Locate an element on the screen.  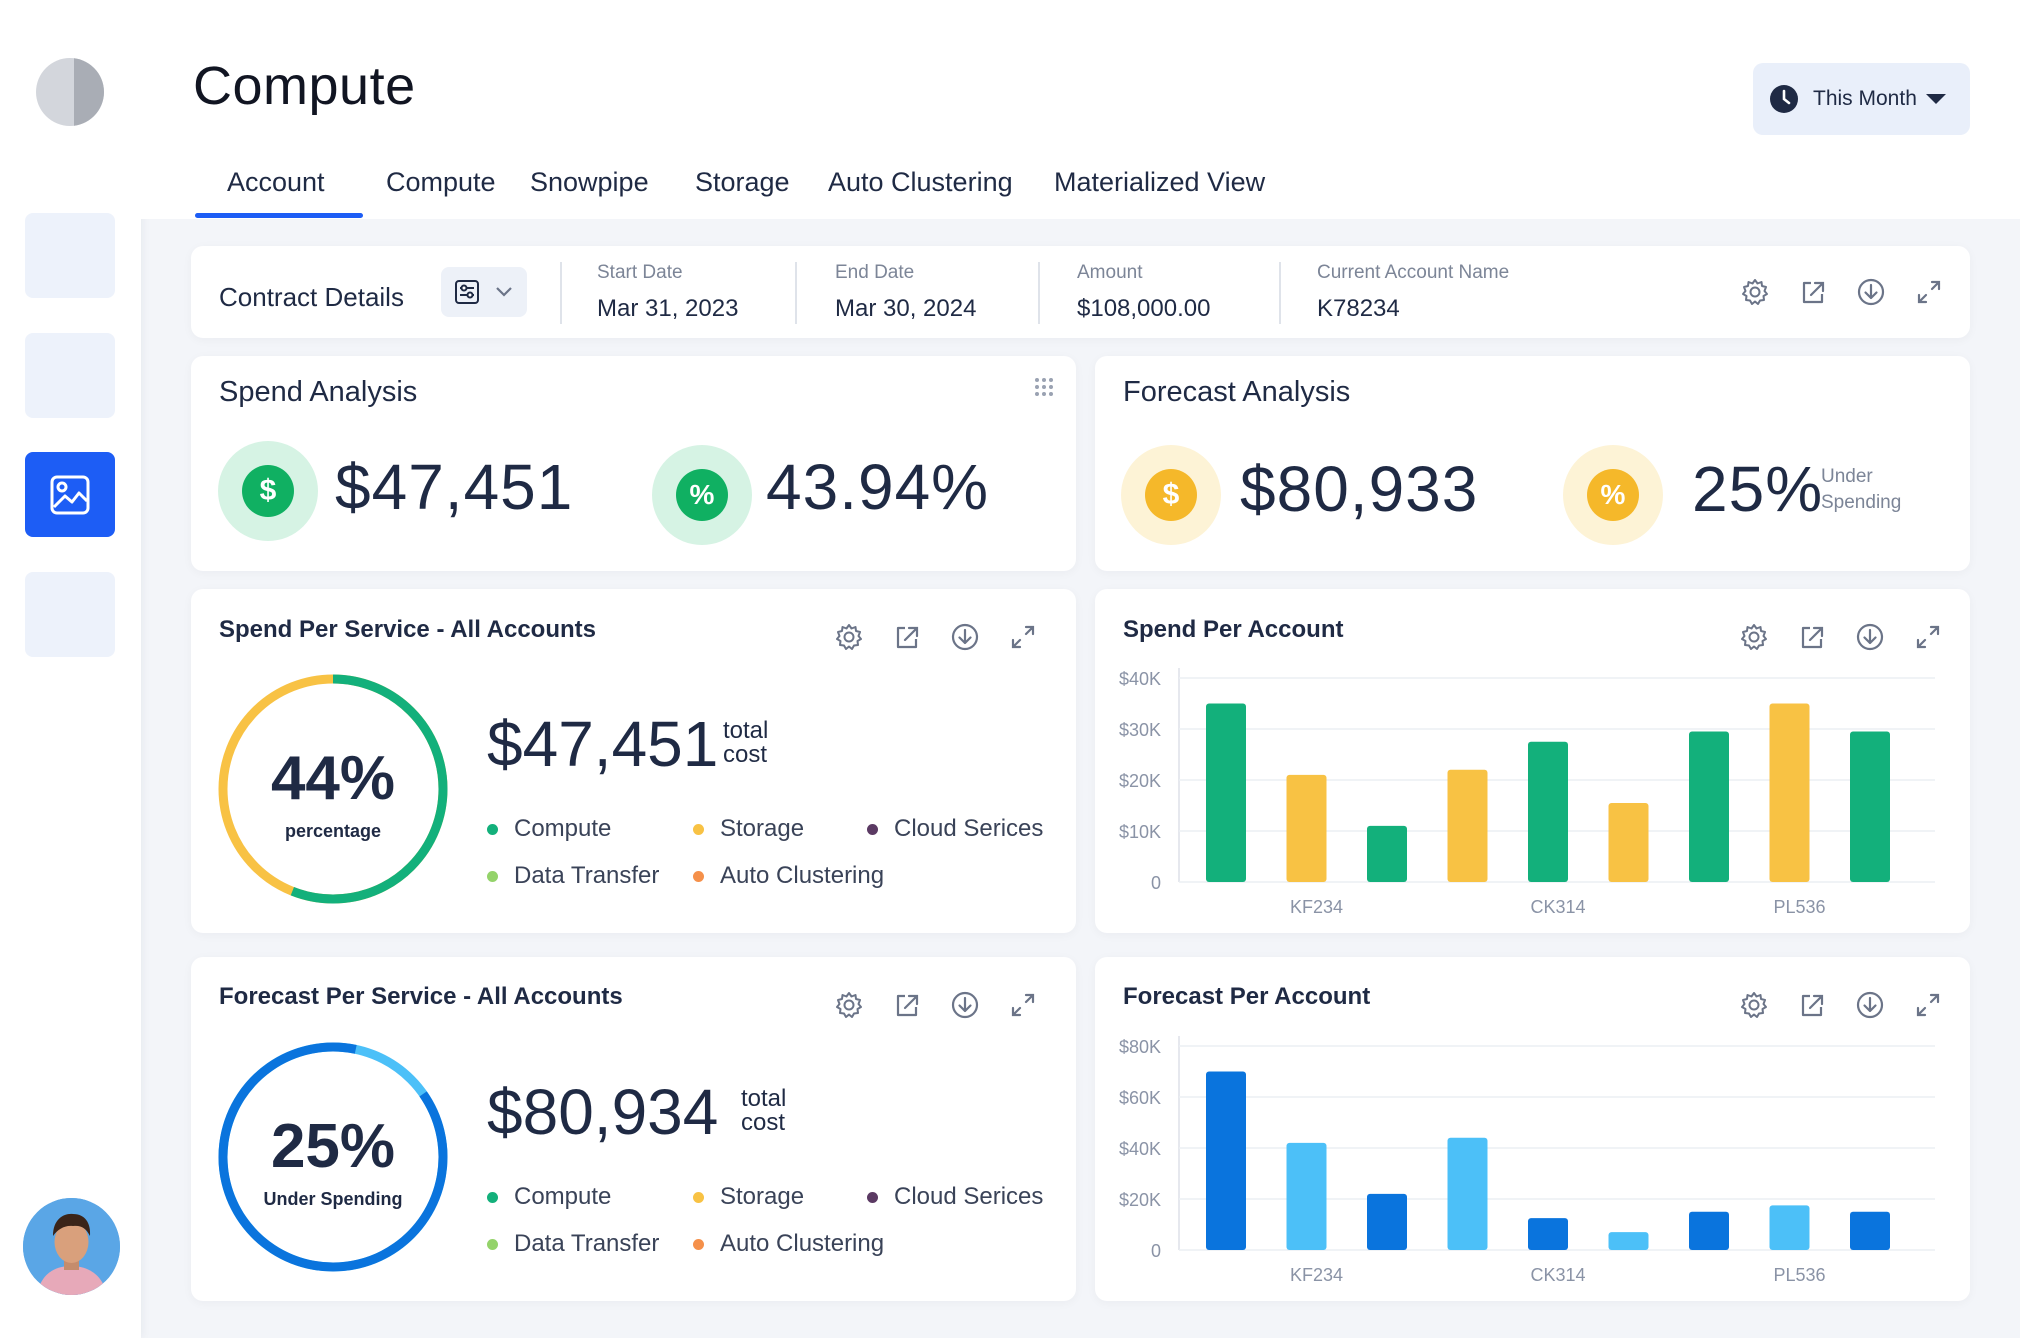
forecast-per-account-title: Forecast Per Account is located at coordinates (1247, 996).